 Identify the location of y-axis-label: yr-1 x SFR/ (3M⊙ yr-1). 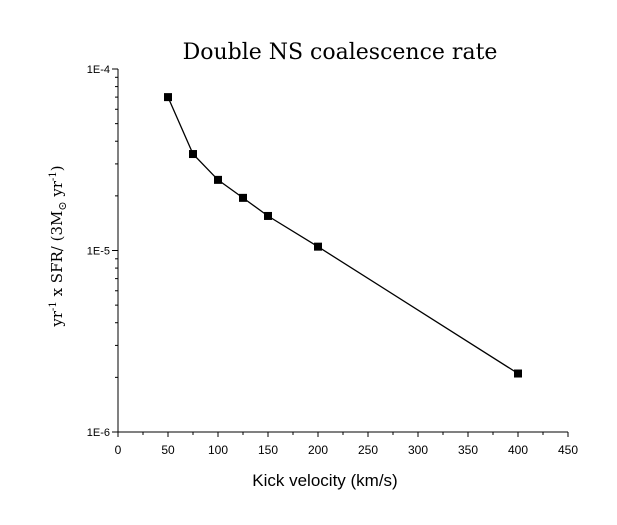
(58, 246).